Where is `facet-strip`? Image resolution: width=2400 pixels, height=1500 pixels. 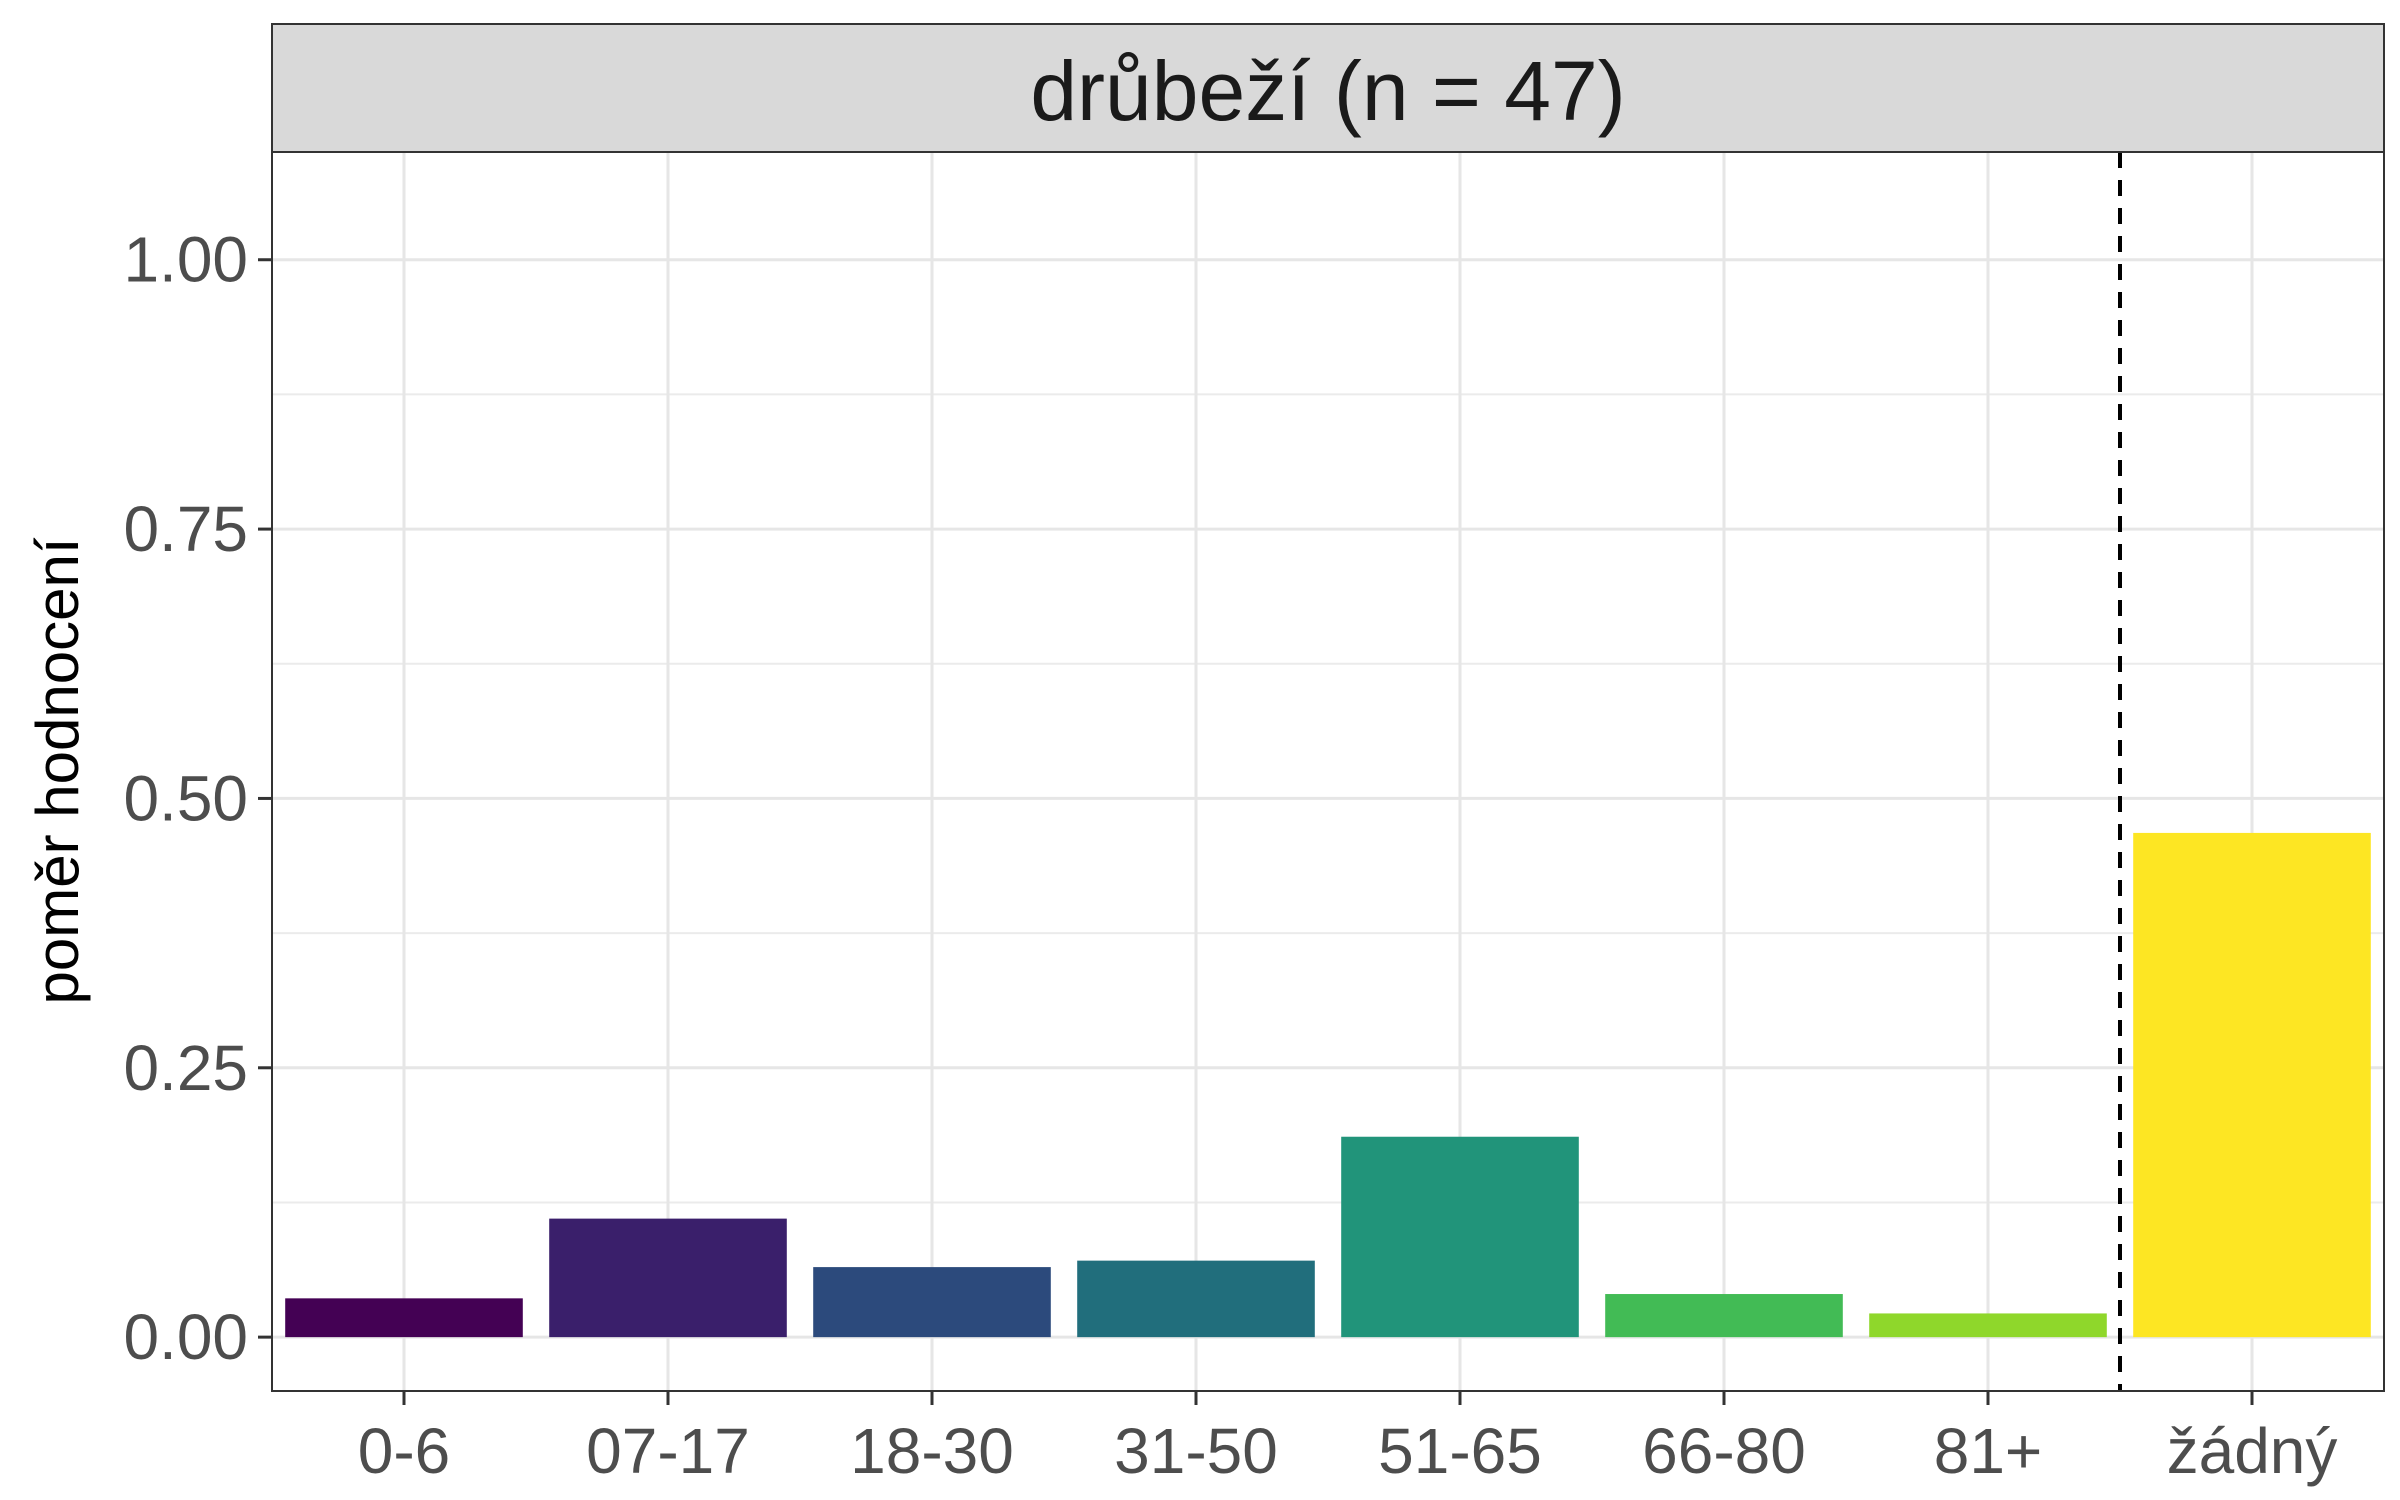
facet-strip is located at coordinates (1328, 88).